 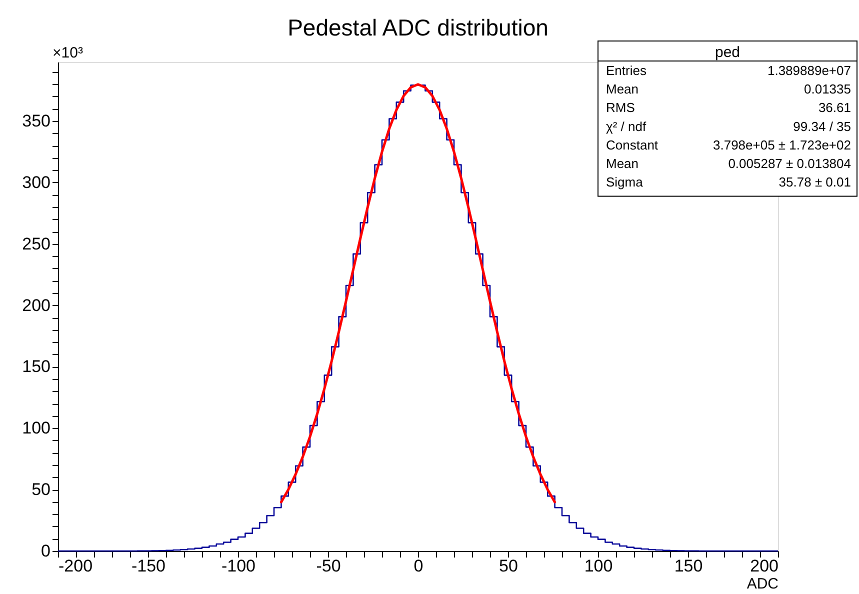 I want to click on x-tick-label: -200, so click(x=75, y=566).